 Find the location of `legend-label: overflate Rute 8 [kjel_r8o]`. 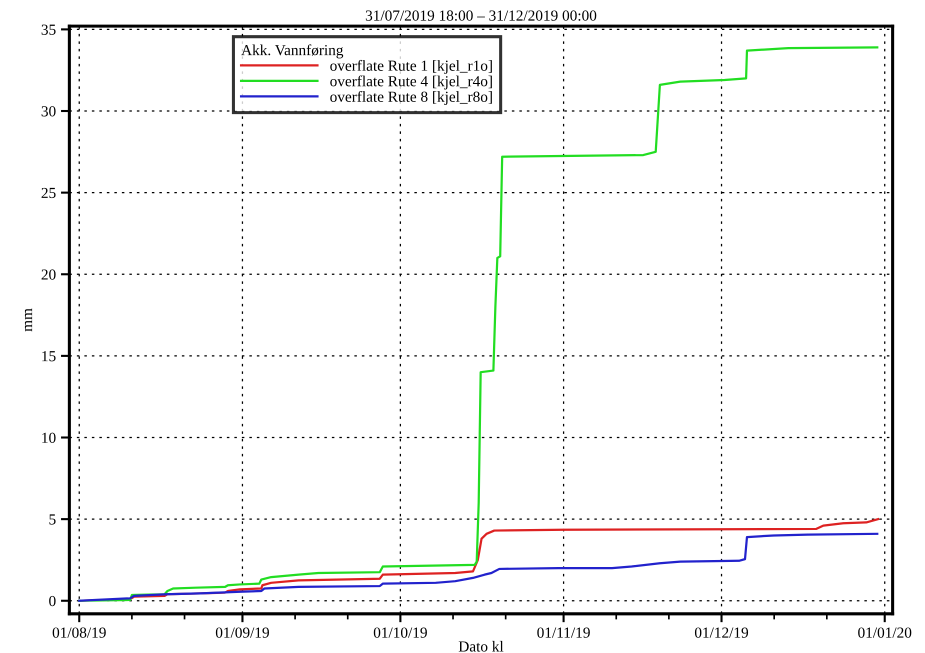

legend-label: overflate Rute 8 [kjel_r8o] is located at coordinates (411, 98).